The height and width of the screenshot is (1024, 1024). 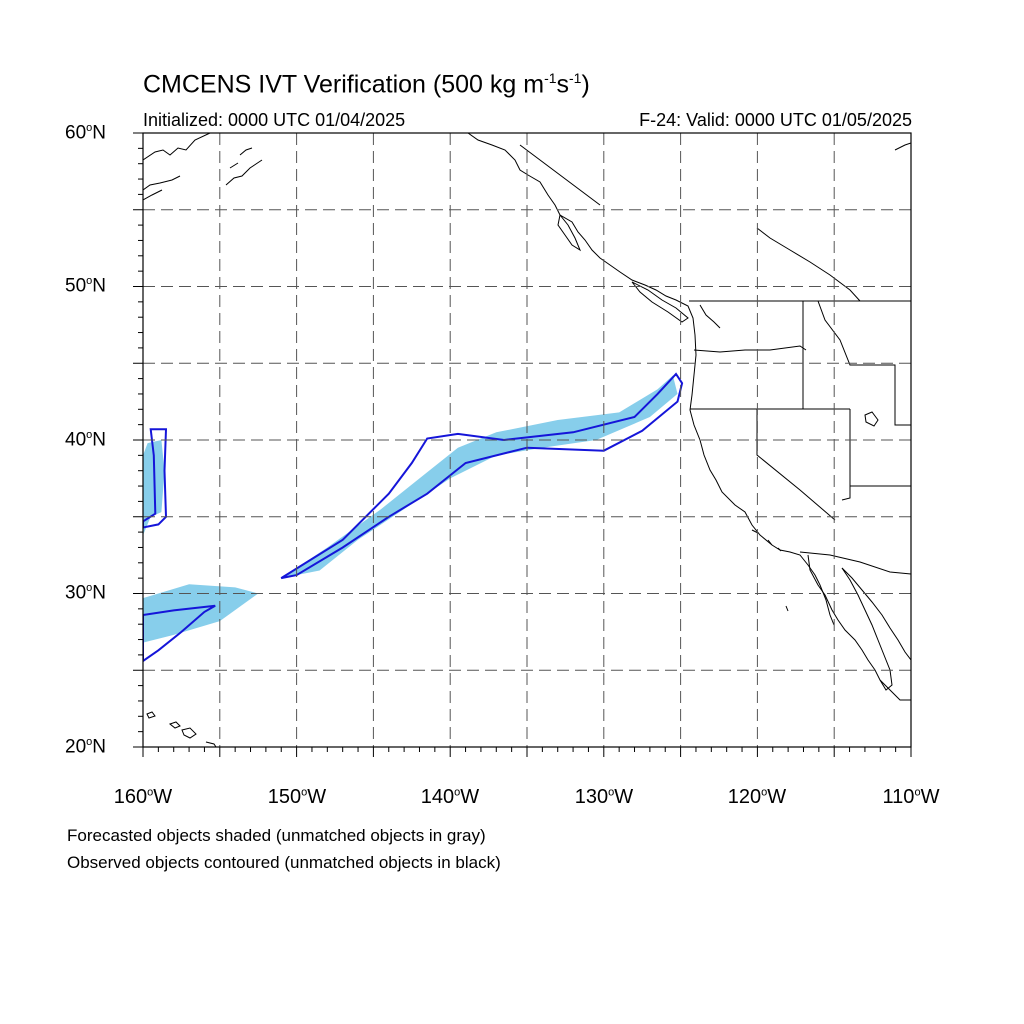 I want to click on forecast-objects-layer, so click(x=410, y=509).